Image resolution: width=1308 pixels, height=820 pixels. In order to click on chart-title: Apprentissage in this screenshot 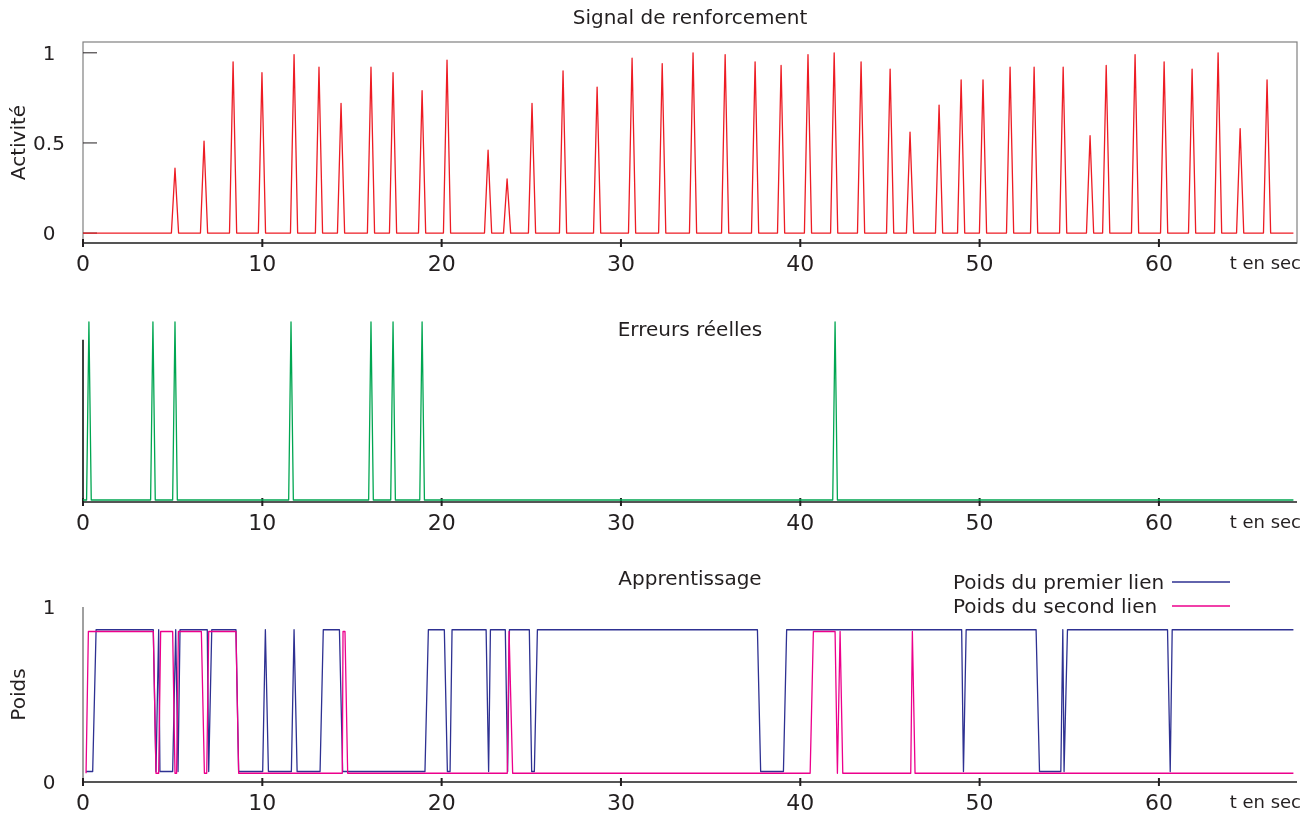, I will do `click(690, 578)`.